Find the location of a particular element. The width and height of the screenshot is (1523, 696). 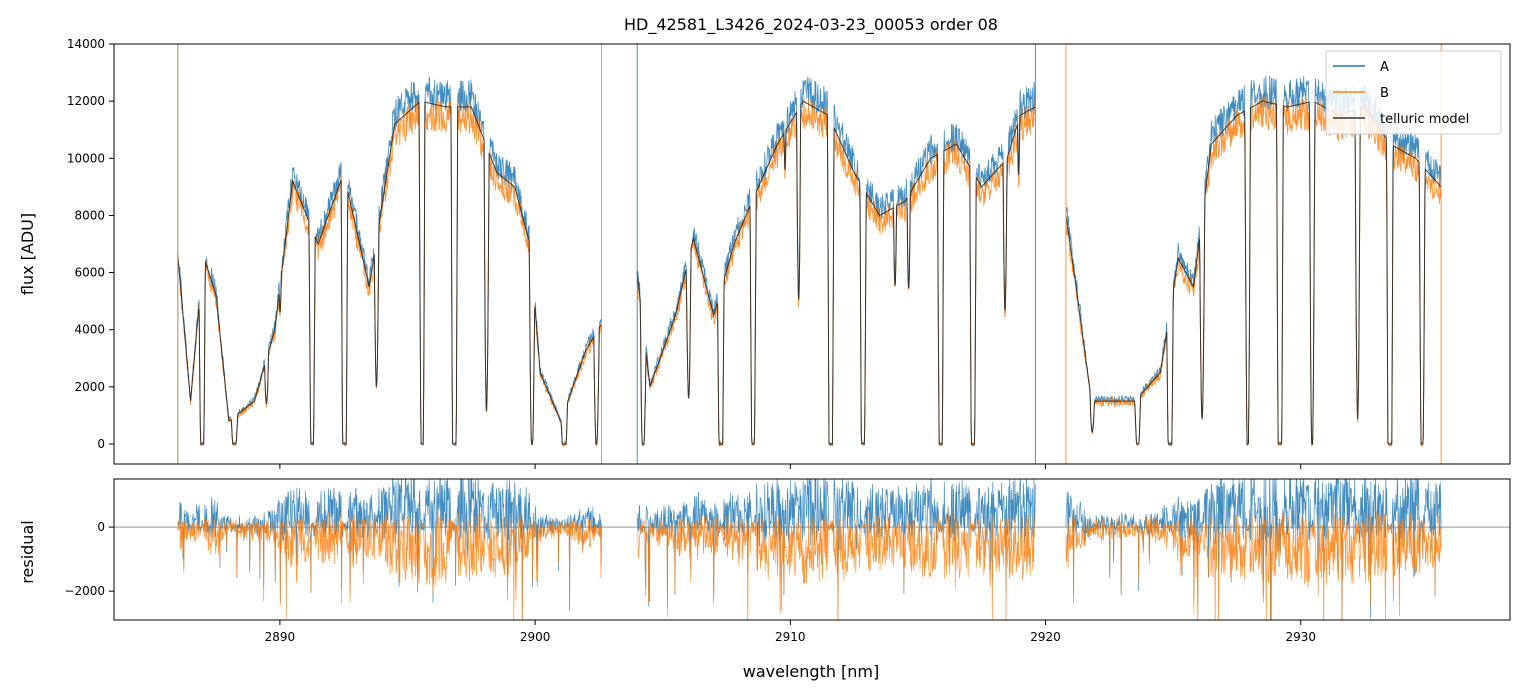

series-a-line is located at coordinates (389, 261).